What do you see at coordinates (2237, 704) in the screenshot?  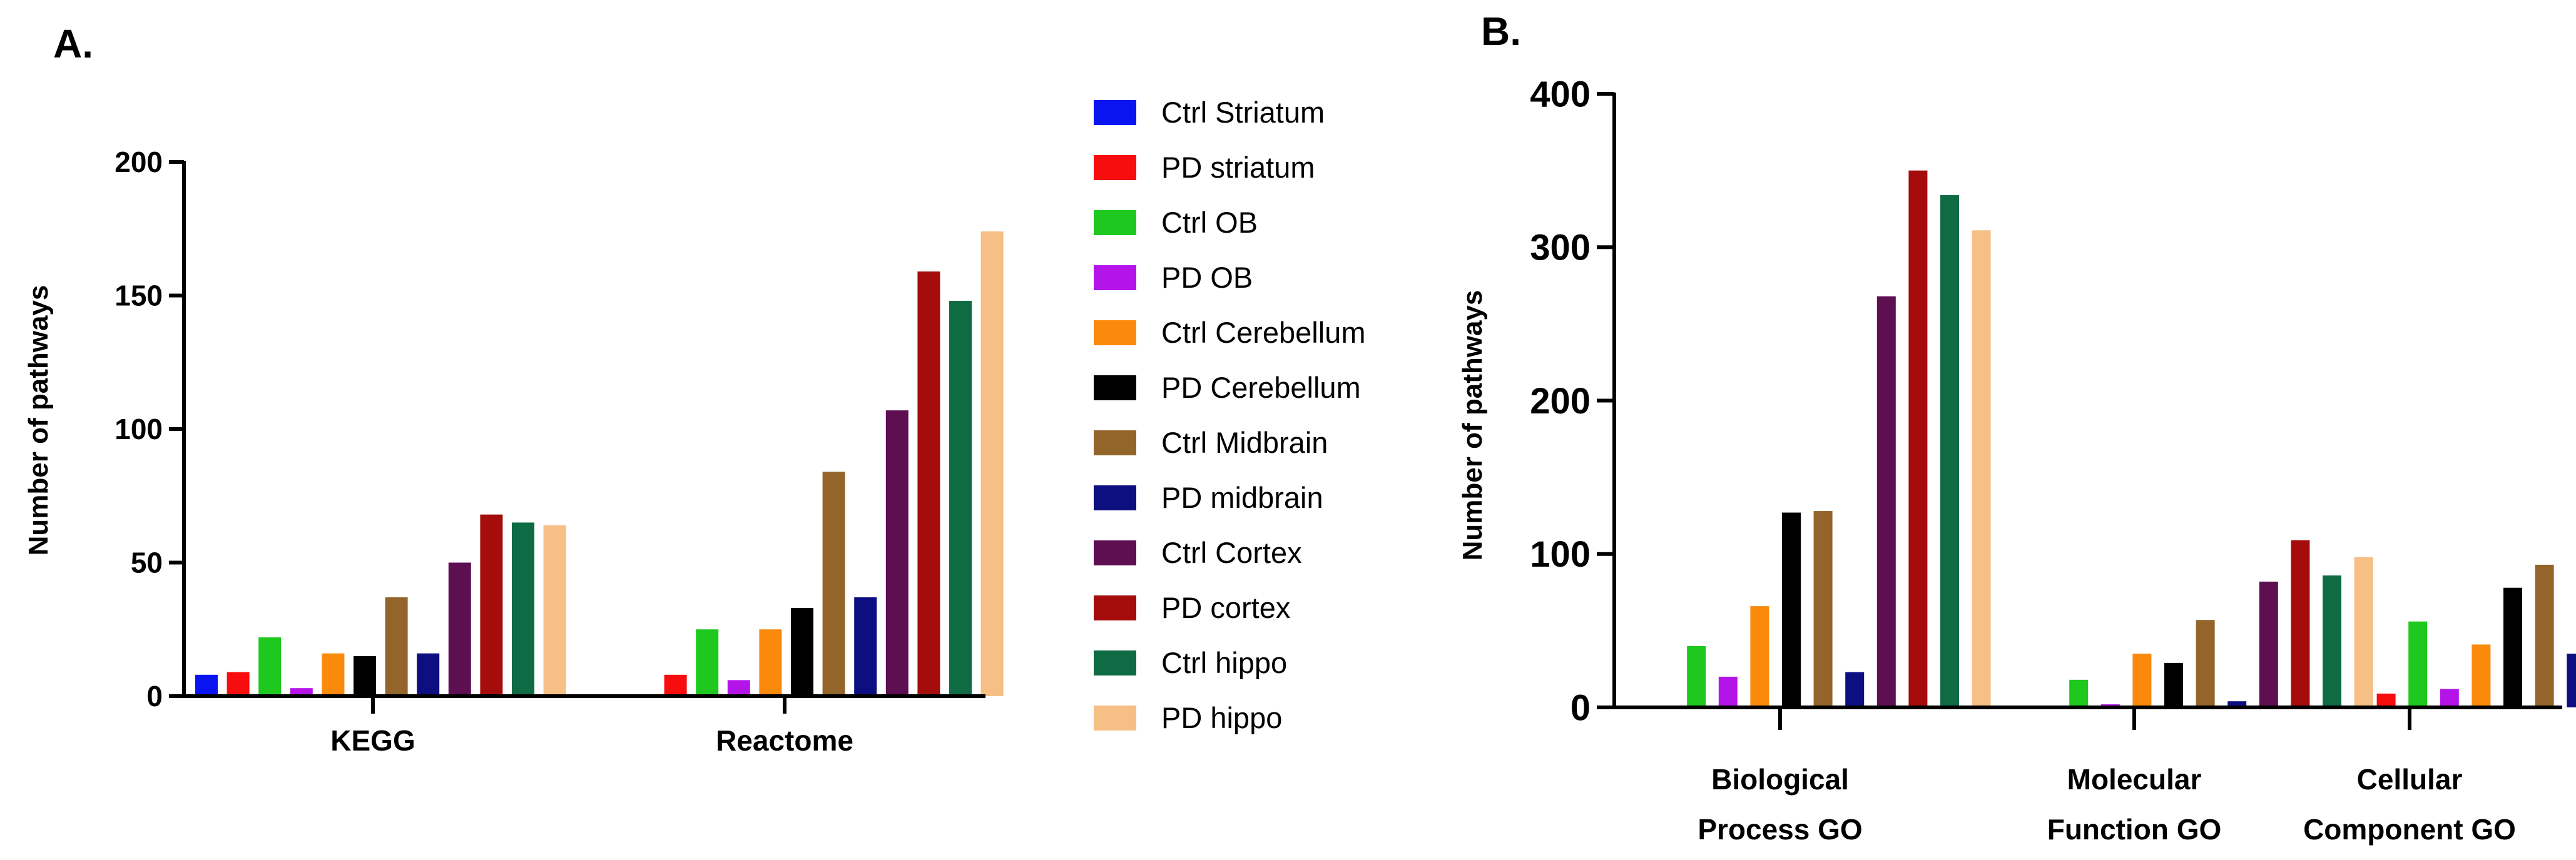 I see `bar-molecular-function-go-pd-midbrain` at bounding box center [2237, 704].